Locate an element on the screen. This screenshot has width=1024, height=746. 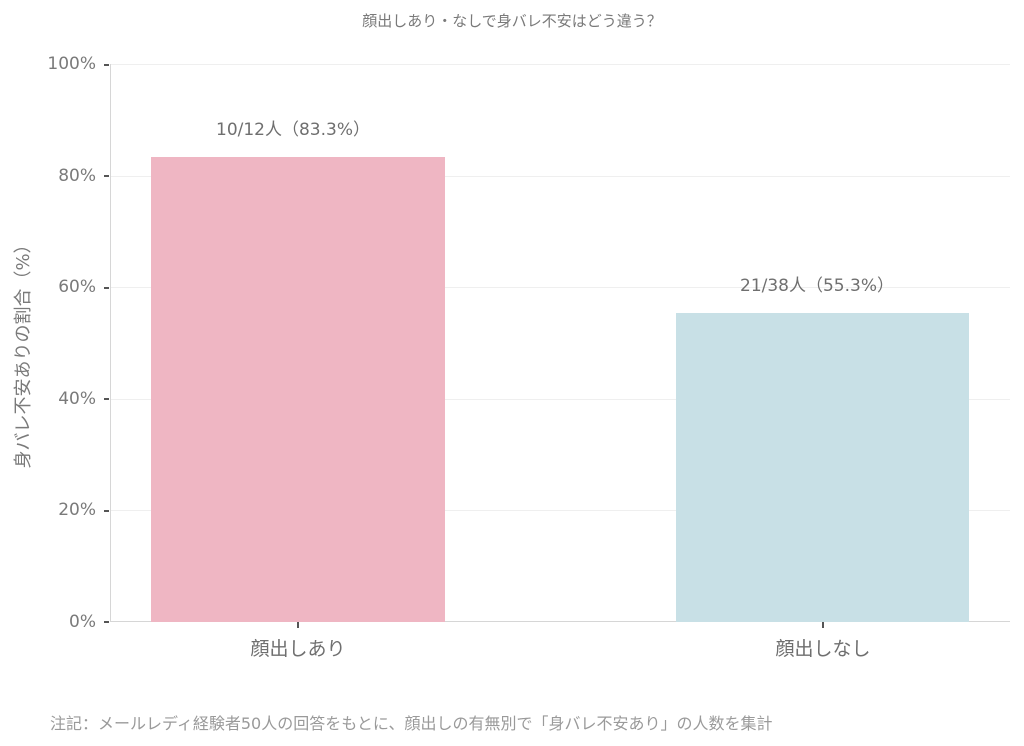
bar-label-face-shown: 10/12人（83.3%） is located at coordinates (293, 130).